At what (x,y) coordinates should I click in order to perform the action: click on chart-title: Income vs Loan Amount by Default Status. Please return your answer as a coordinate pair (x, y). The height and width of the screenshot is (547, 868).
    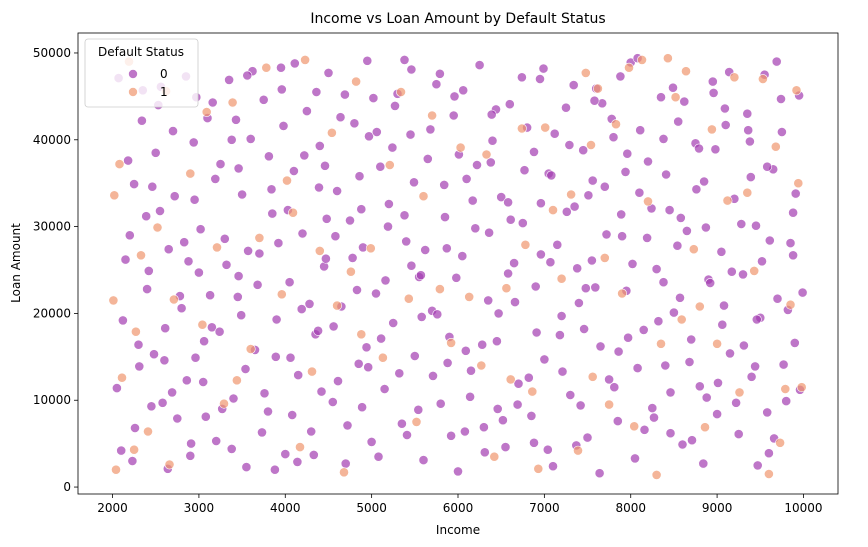
    Looking at the image, I should click on (457, 19).